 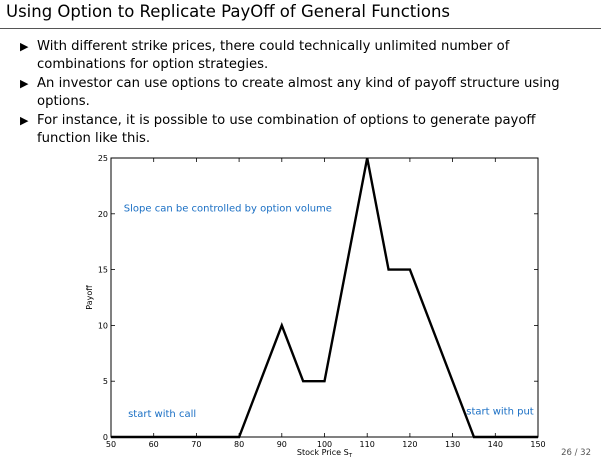 I want to click on x-axis-label-text: Stock Price S, so click(x=323, y=452).